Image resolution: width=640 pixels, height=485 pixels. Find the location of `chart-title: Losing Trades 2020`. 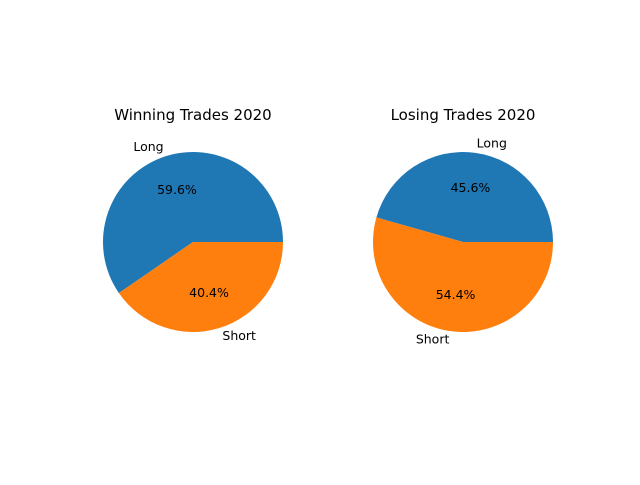

chart-title: Losing Trades 2020 is located at coordinates (463, 115).